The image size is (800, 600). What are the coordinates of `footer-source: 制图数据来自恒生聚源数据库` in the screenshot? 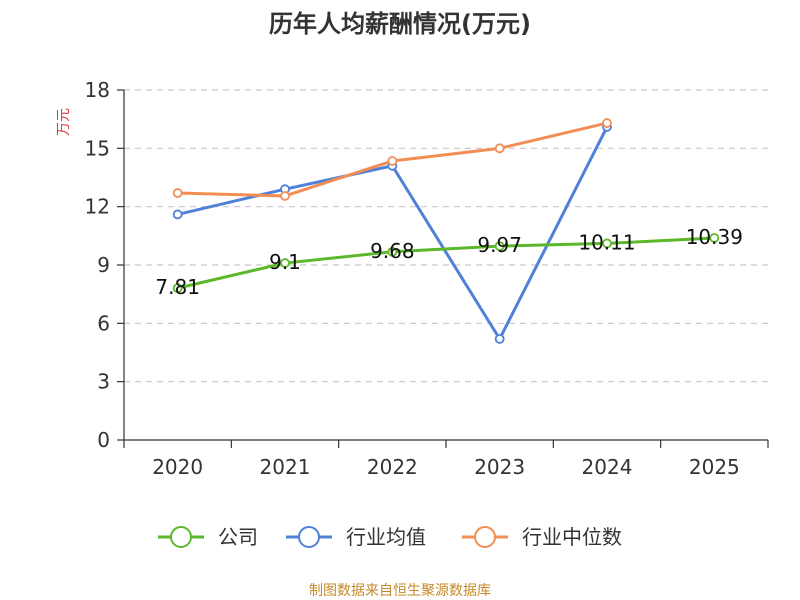 It's located at (400, 591).